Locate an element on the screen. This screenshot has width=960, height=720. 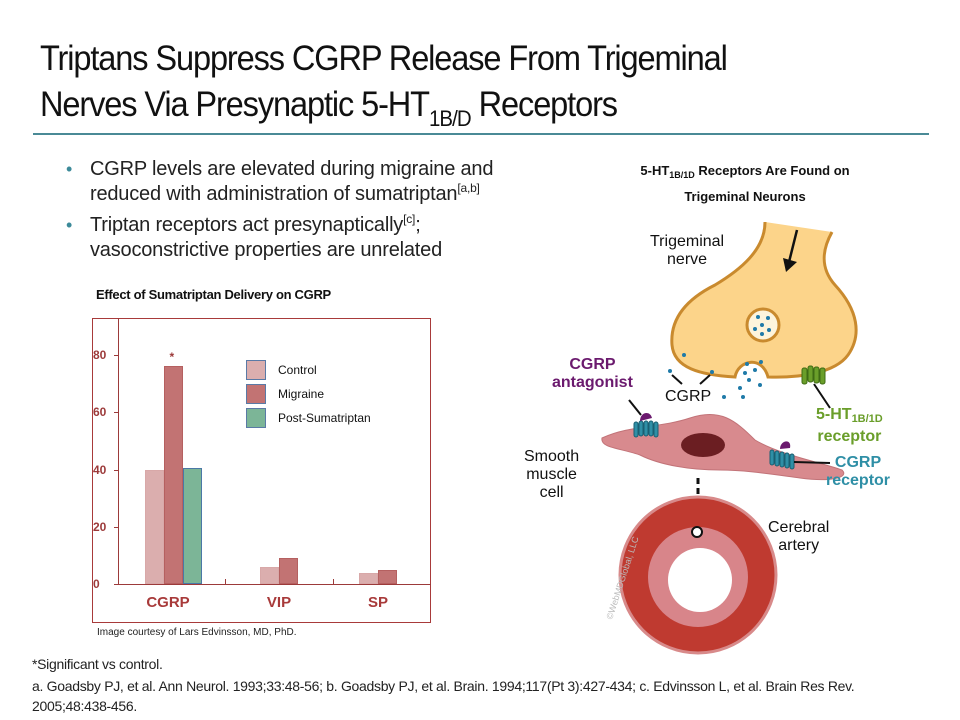
y-tick-label: 0 is located at coordinates (96, 584).